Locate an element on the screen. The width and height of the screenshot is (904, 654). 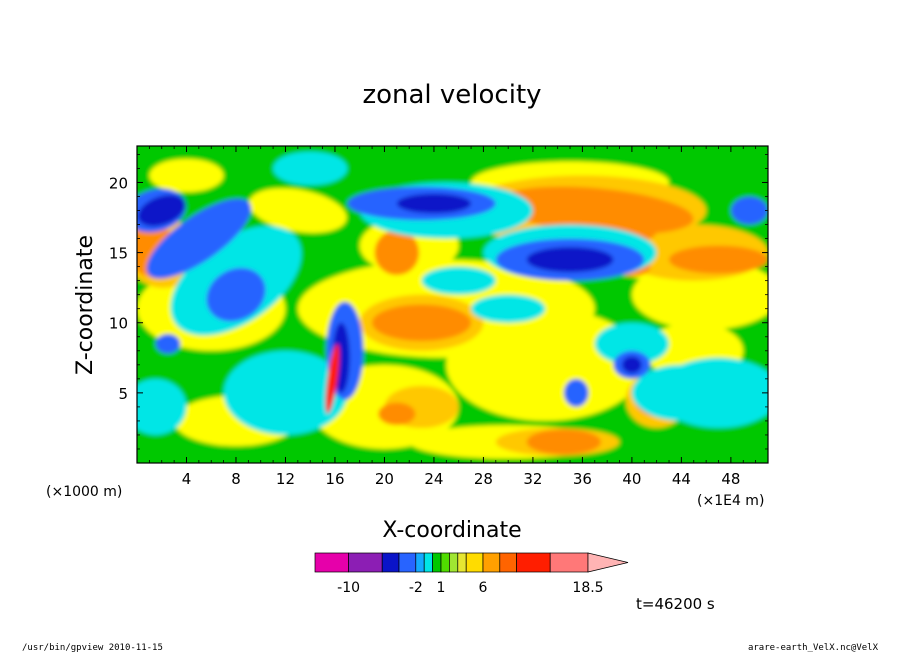
colorbar is located at coordinates (471, 562).